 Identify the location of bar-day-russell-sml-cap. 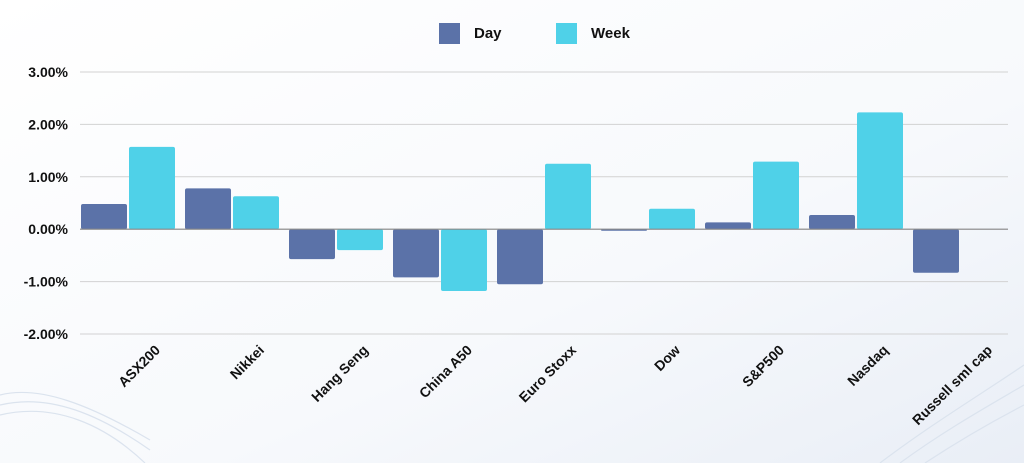
(936, 251).